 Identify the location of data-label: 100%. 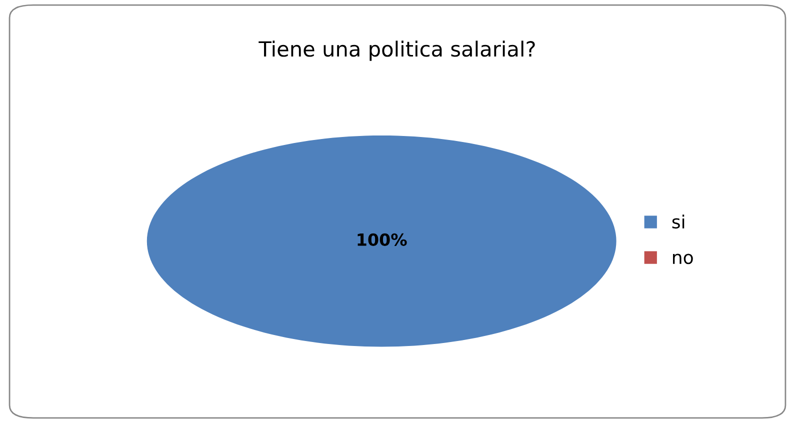
(382, 239).